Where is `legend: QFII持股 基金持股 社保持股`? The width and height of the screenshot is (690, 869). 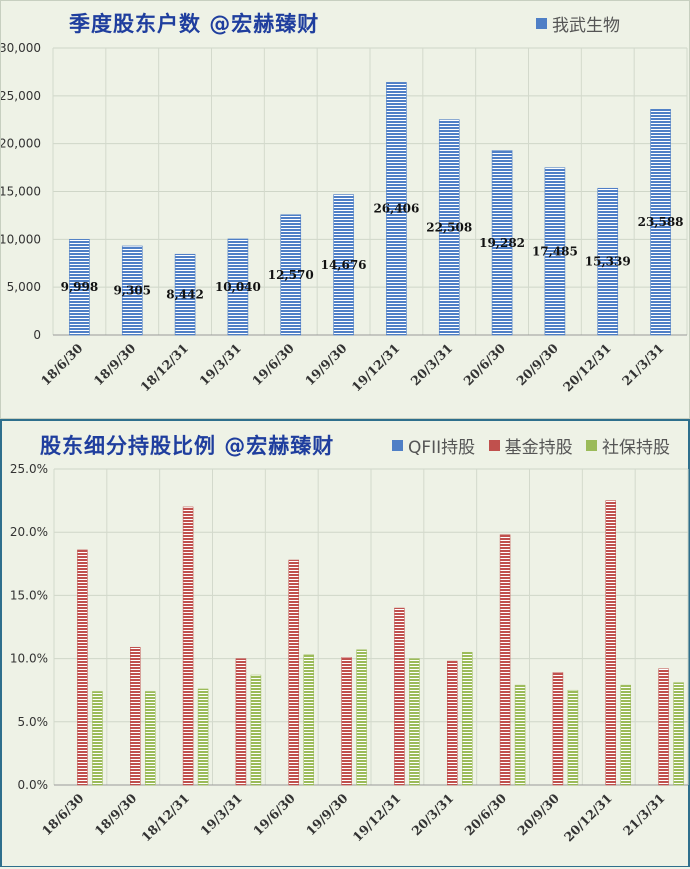 legend: QFII持股 基金持股 社保持股 is located at coordinates (527, 445).